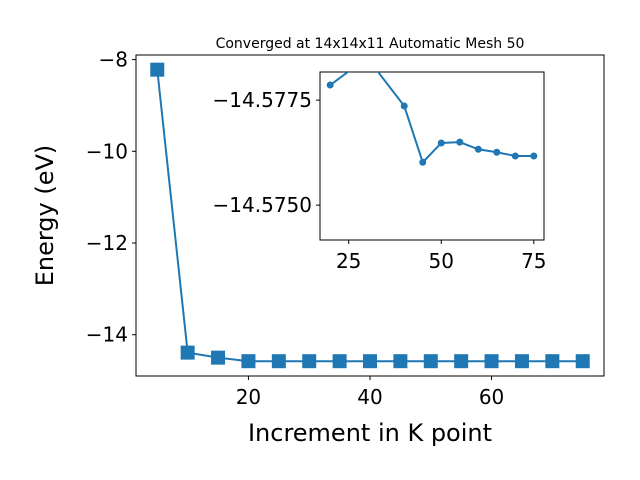 This screenshot has height=480, width=640. What do you see at coordinates (370, 433) in the screenshot?
I see `x-axis-label: Increment in K point` at bounding box center [370, 433].